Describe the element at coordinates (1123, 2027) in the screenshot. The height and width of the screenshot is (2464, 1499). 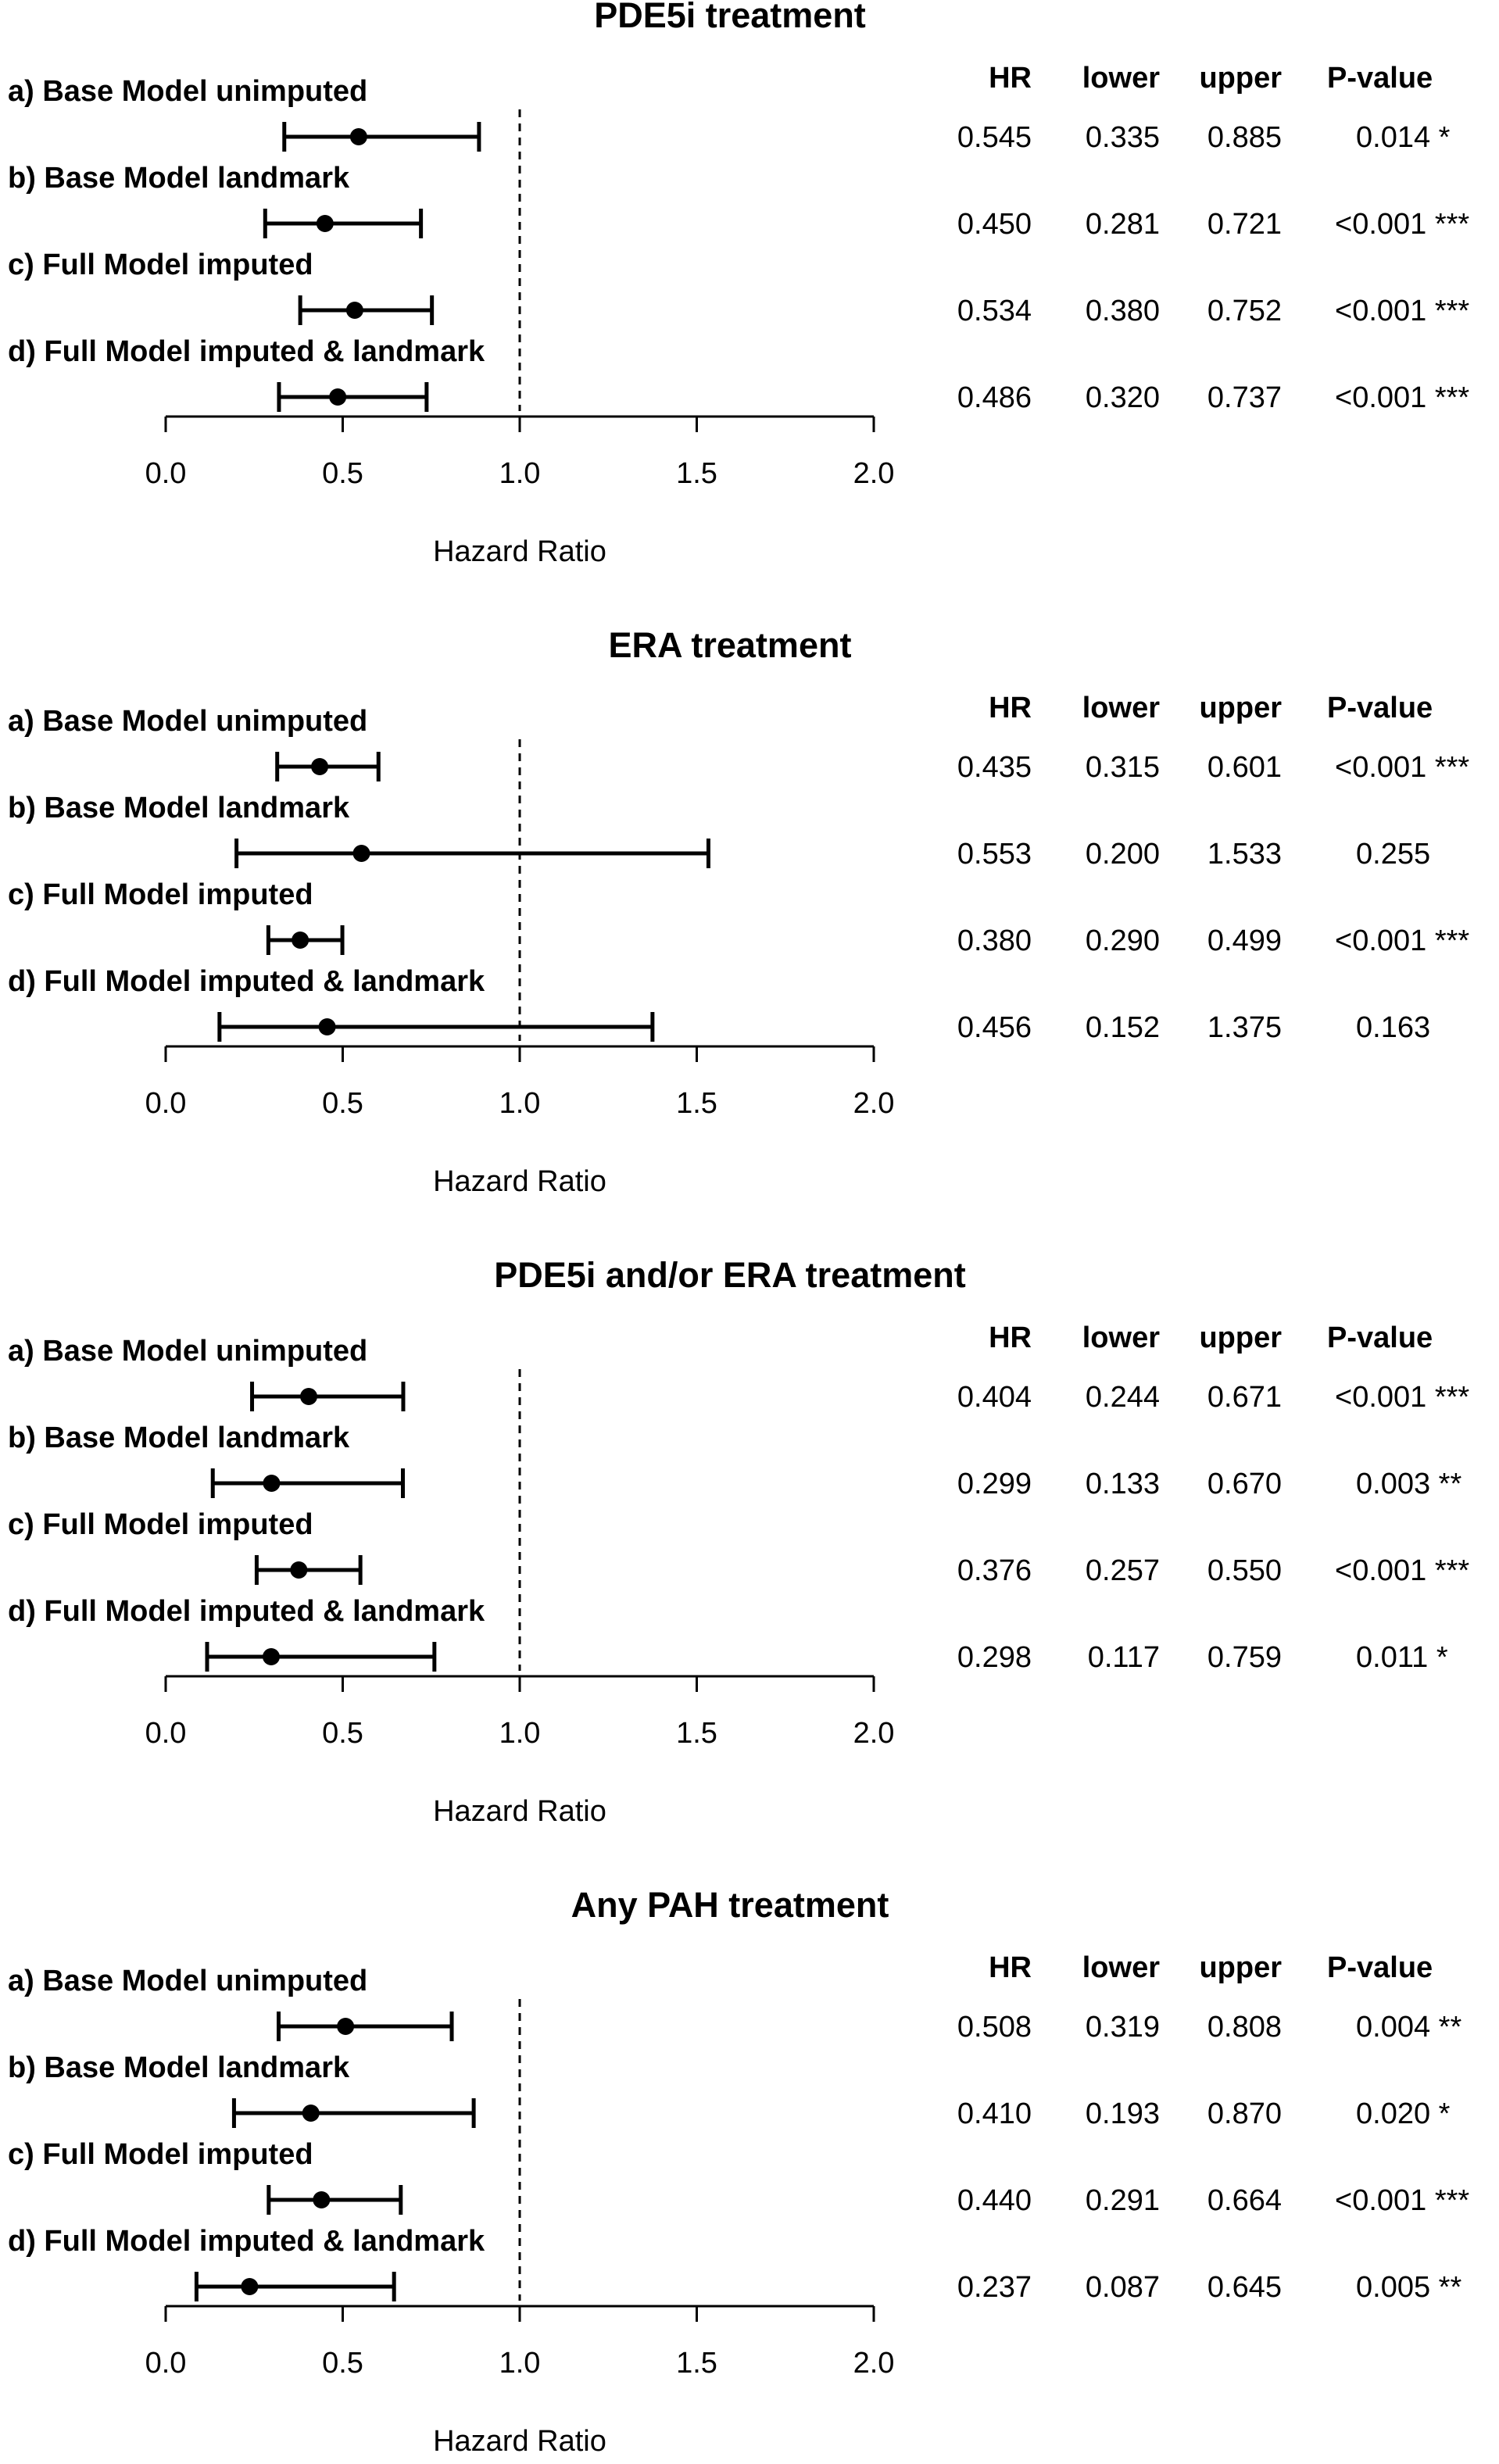
I see `cell-lower: 0.319` at that location.